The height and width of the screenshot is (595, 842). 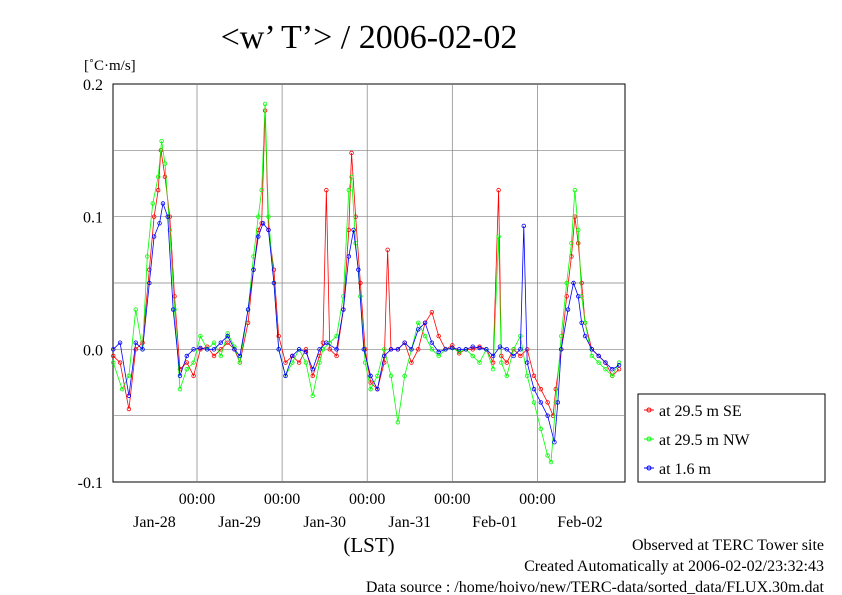 What do you see at coordinates (579, 522) in the screenshot?
I see `x-date-label: Feb-02` at bounding box center [579, 522].